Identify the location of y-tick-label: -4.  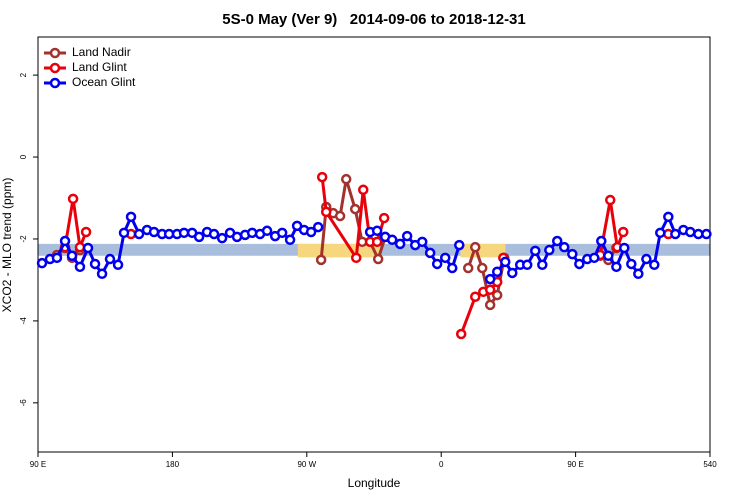
(23, 321).